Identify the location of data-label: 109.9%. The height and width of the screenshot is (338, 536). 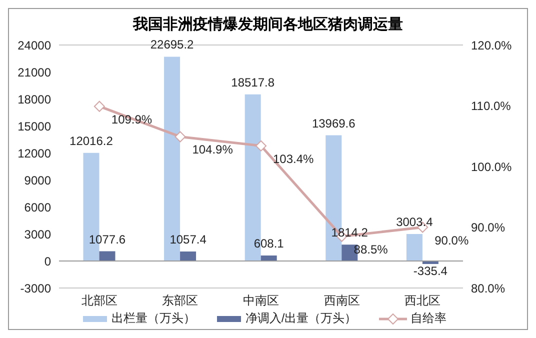
(131, 119).